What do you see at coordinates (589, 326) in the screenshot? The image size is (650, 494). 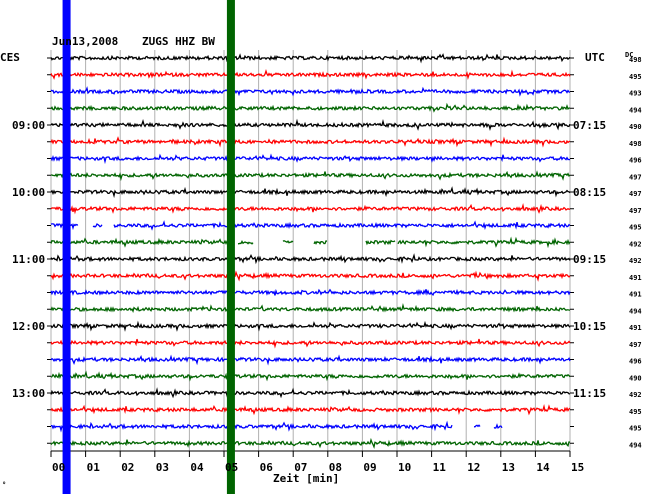 I see `right-time-label: 10:15` at bounding box center [589, 326].